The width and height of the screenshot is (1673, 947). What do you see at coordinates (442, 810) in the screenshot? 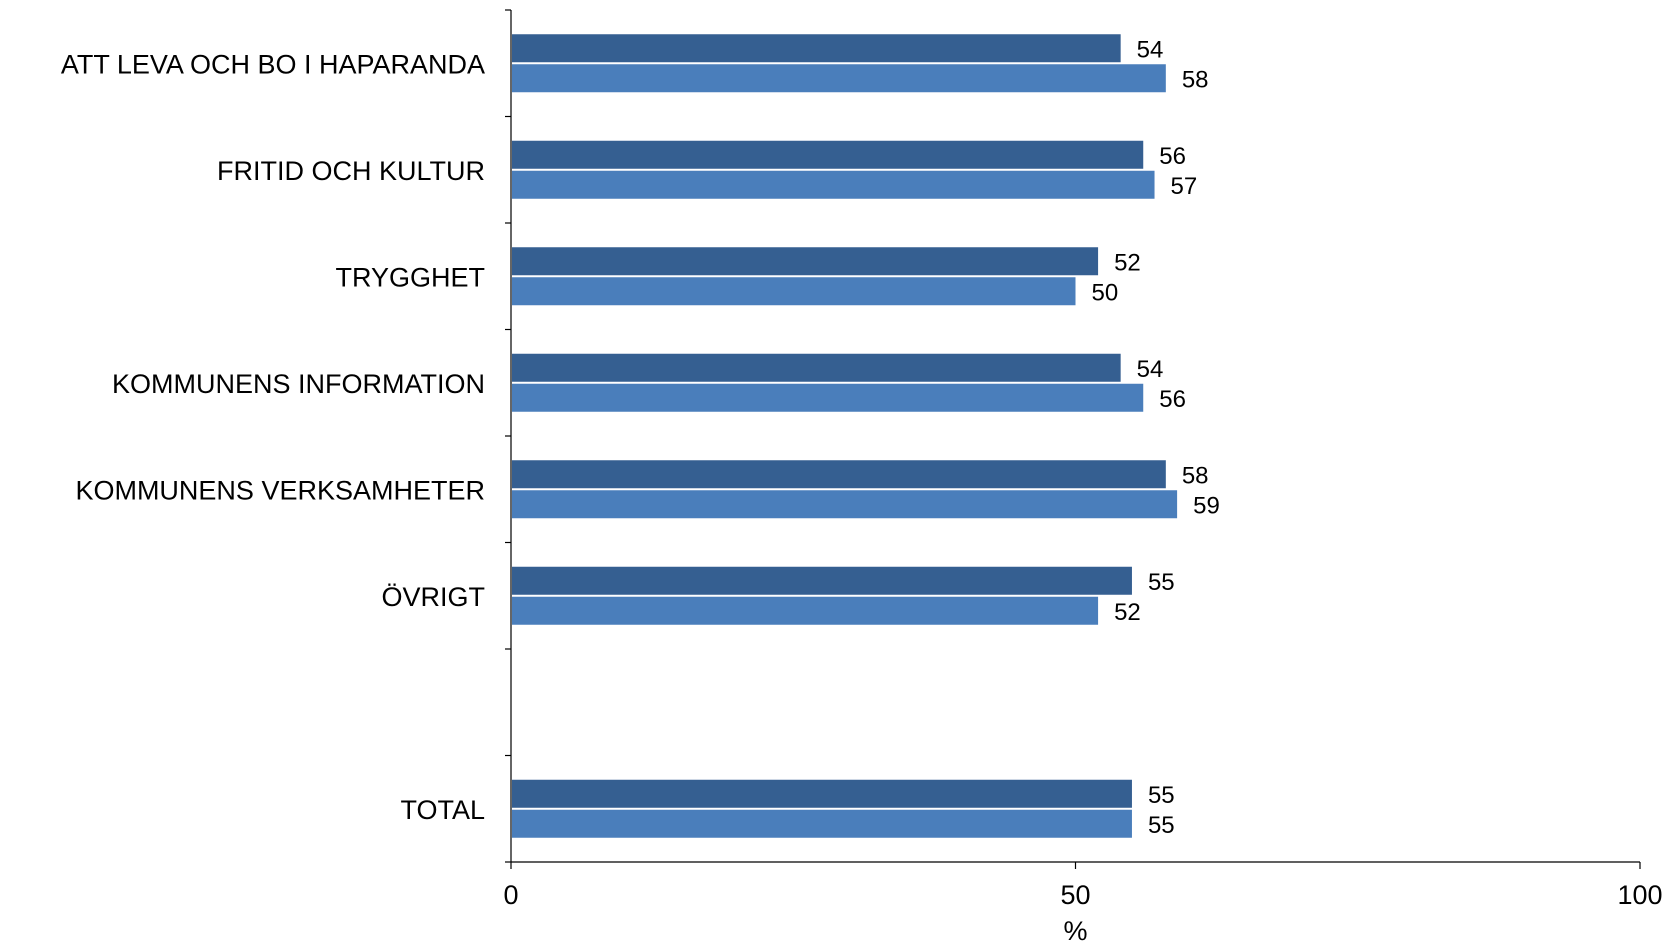
I see `category-label: TOTAL` at bounding box center [442, 810].